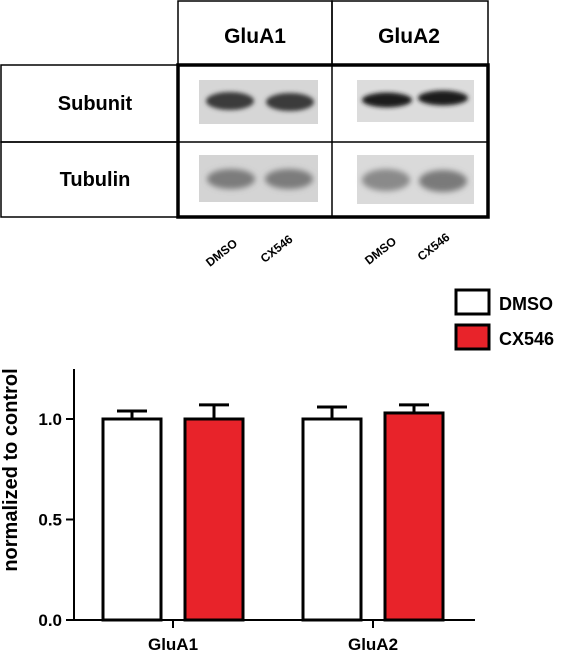 Image resolution: width=564 pixels, height=656 pixels. Describe the element at coordinates (290, 102) in the screenshot. I see `band-glua1-cx546-subunit` at that location.